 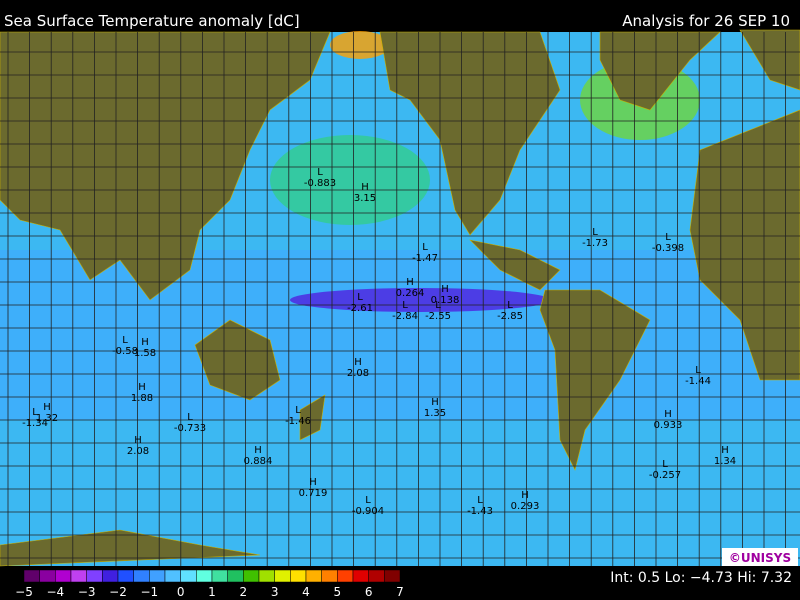 What do you see at coordinates (142, 398) in the screenshot?
I see `marker-value: 1.88` at bounding box center [142, 398].